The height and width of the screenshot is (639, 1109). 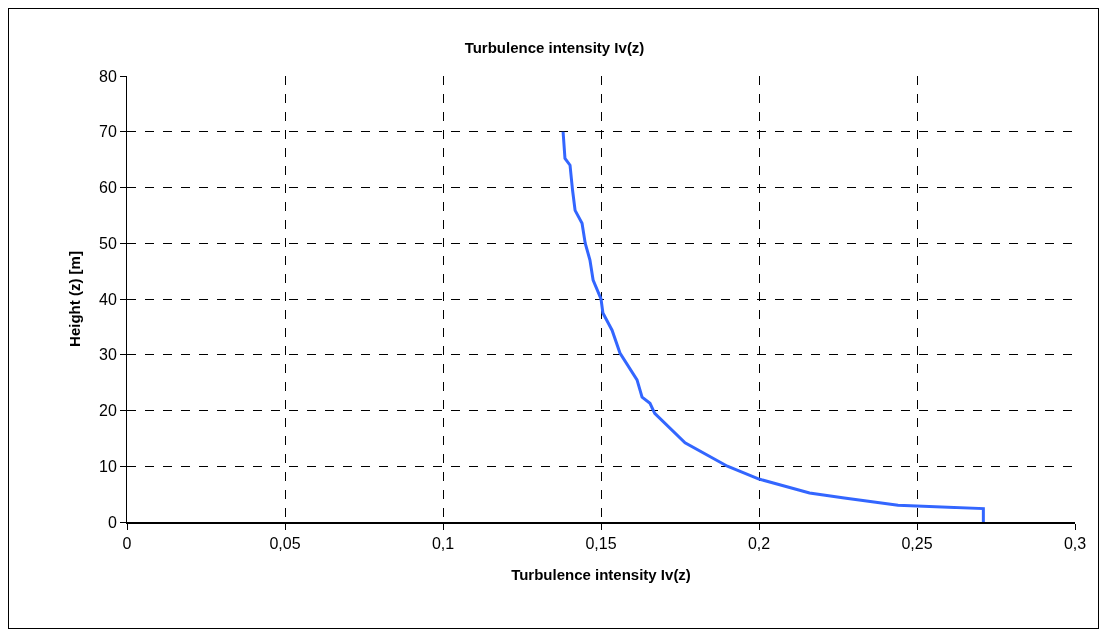 I want to click on y-tick-label: 10, so click(x=108, y=466).